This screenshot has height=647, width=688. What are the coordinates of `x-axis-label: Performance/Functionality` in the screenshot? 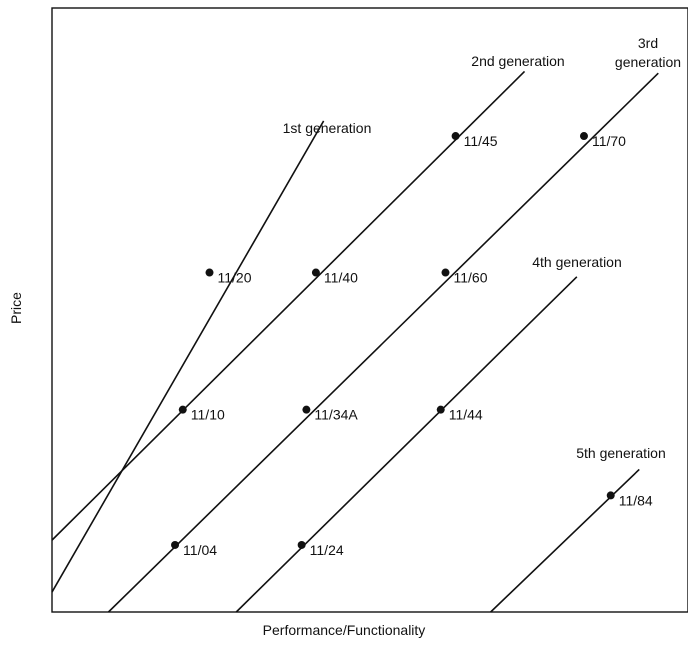 It's located at (344, 630).